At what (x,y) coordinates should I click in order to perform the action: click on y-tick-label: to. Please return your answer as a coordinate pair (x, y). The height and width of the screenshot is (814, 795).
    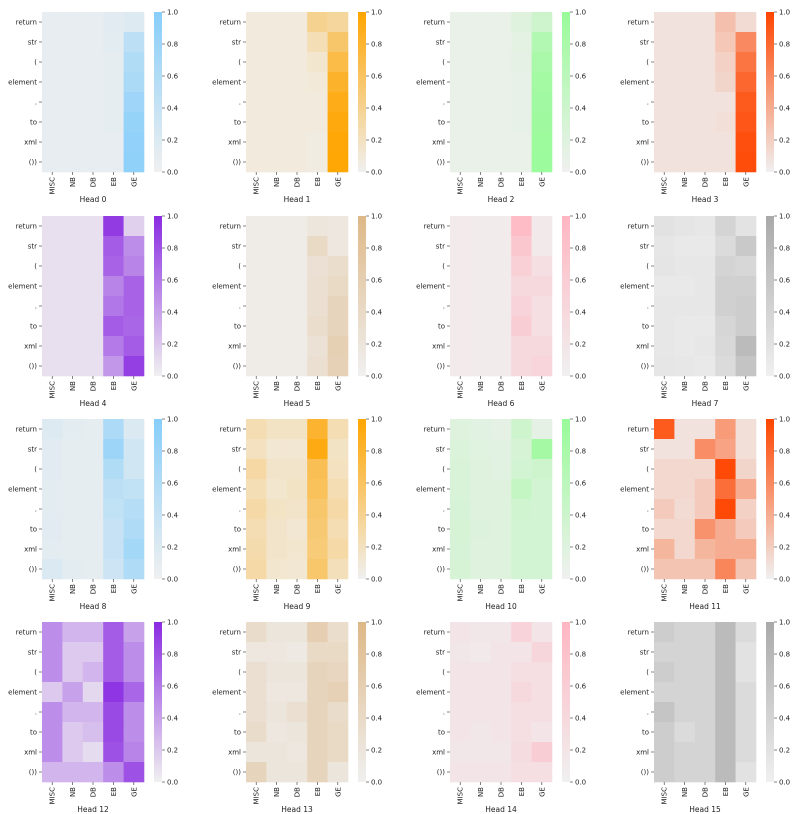
    Looking at the image, I should click on (645, 733).